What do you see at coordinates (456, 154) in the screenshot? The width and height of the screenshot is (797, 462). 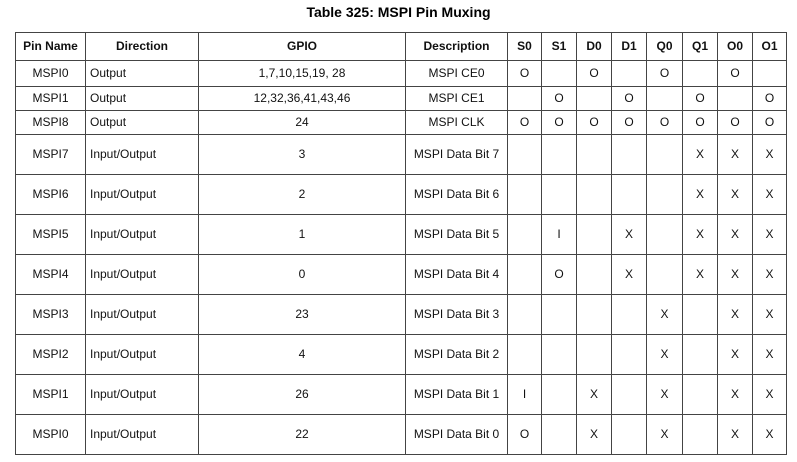 I see `table-cell: MSPI Data Bit 7` at bounding box center [456, 154].